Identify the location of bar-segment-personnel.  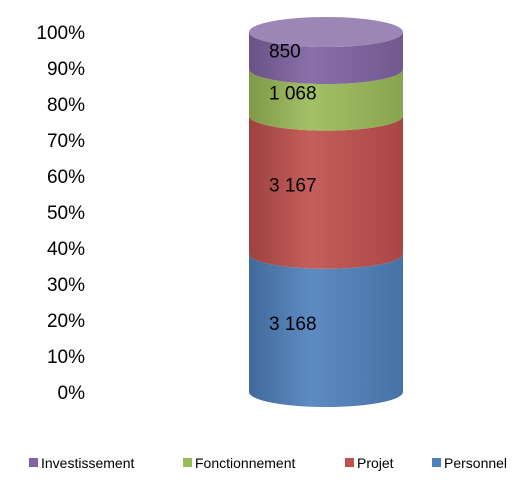
(326, 330).